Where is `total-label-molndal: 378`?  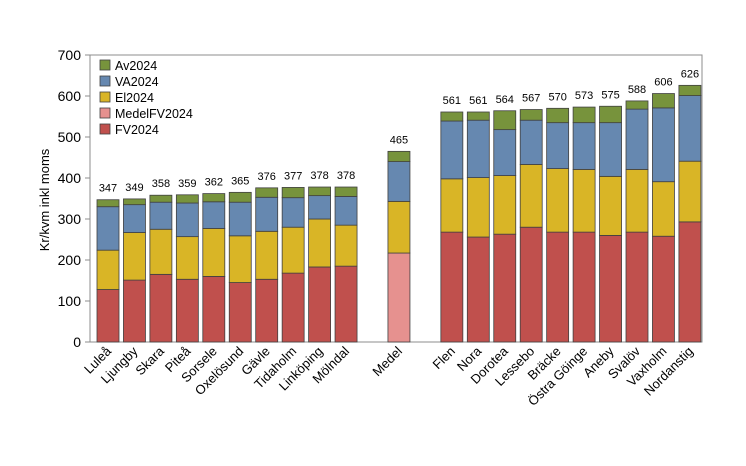 total-label-molndal: 378 is located at coordinates (346, 176).